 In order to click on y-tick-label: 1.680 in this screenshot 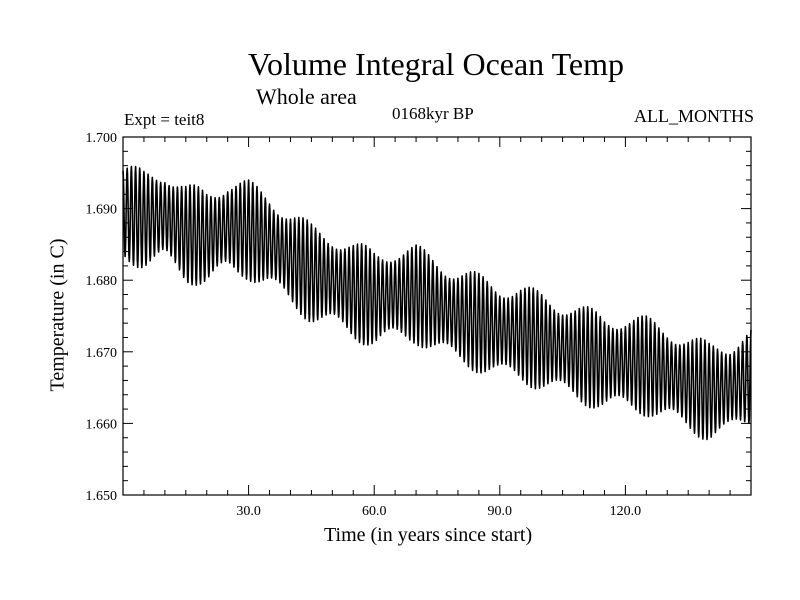, I will do `click(102, 281)`.